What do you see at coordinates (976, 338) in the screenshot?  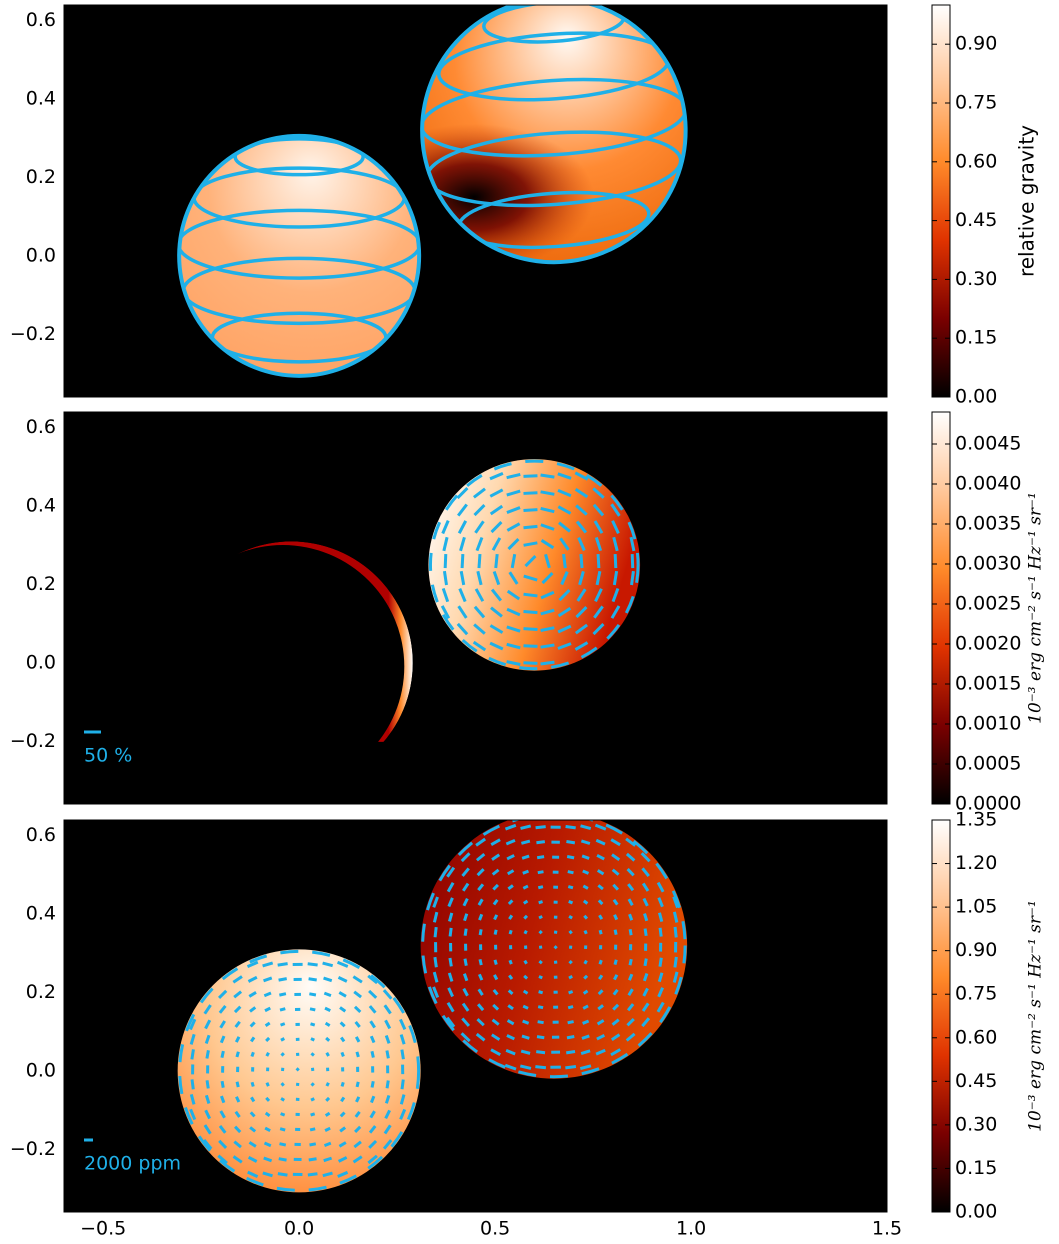 I see `colorbar-tick-label: 0.15` at bounding box center [976, 338].